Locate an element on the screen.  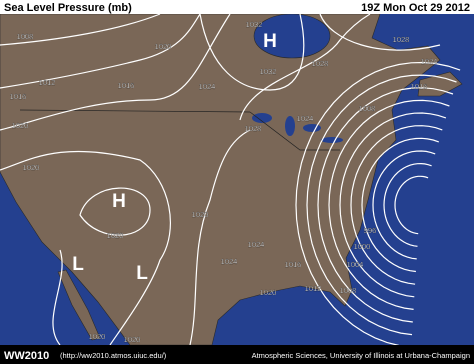
isobar-label: 1000 is located at coordinates (362, 246).